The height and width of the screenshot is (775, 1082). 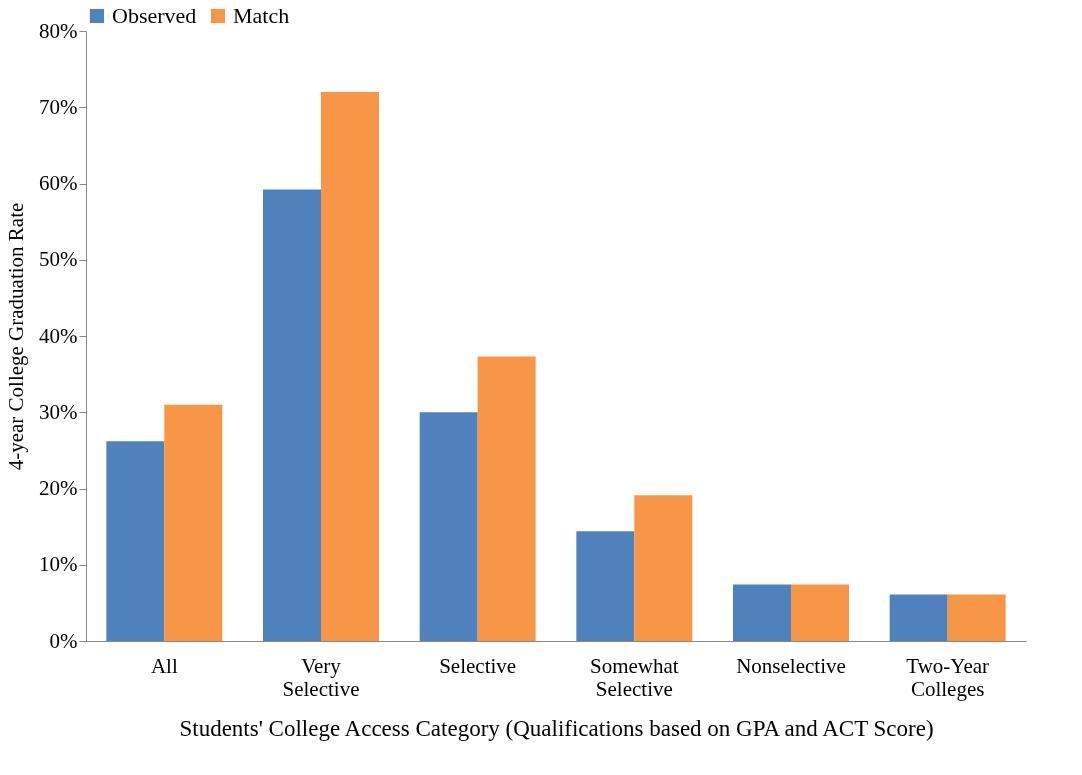 What do you see at coordinates (634, 677) in the screenshot?
I see `x-tick-label: Somewhat Selective` at bounding box center [634, 677].